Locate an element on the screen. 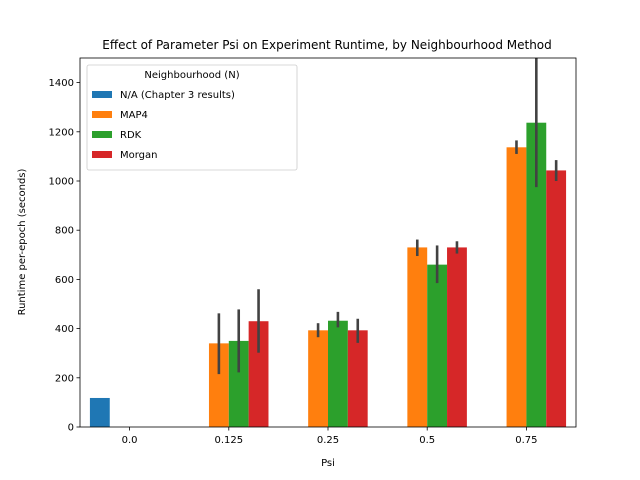  y-tick-label: 200 is located at coordinates (64, 378).